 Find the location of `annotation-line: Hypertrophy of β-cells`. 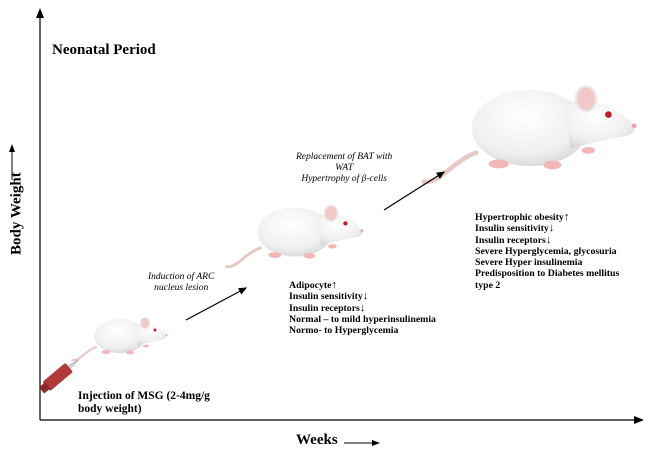

annotation-line: Hypertrophy of β-cells is located at coordinates (344, 178).